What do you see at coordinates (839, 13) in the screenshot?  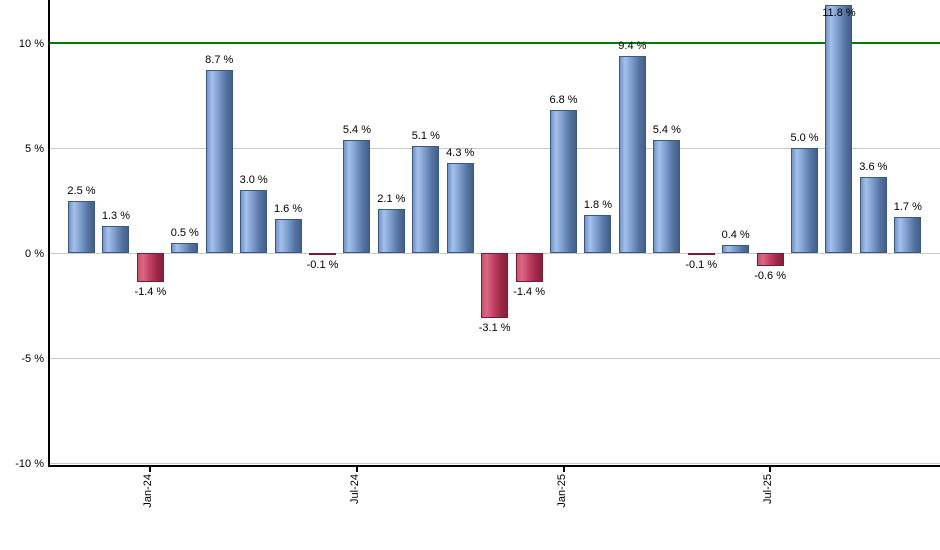 I see `bar-value-label: 11.8 %` at bounding box center [839, 13].